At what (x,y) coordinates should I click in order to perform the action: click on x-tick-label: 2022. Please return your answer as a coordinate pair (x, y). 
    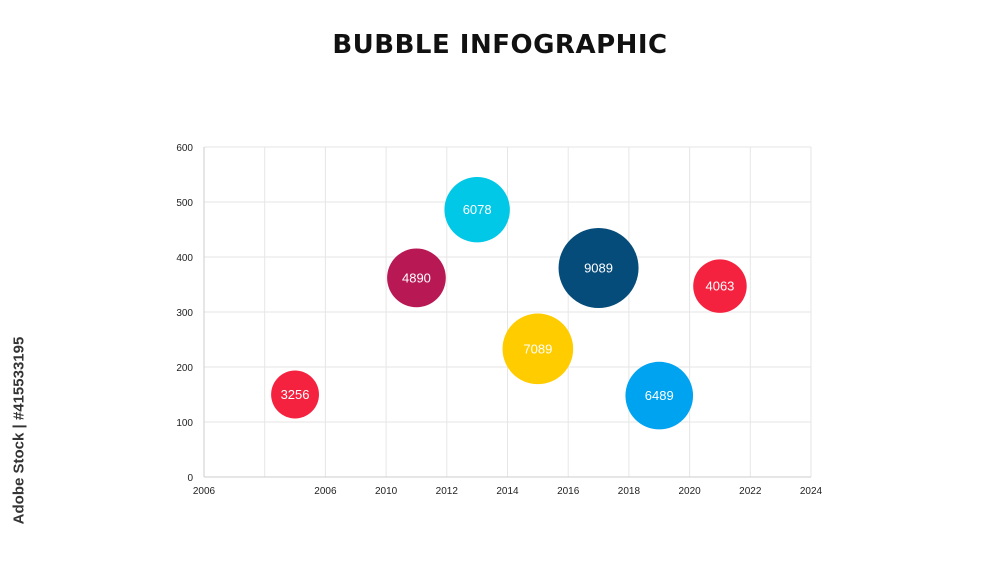
    Looking at the image, I should click on (750, 491).